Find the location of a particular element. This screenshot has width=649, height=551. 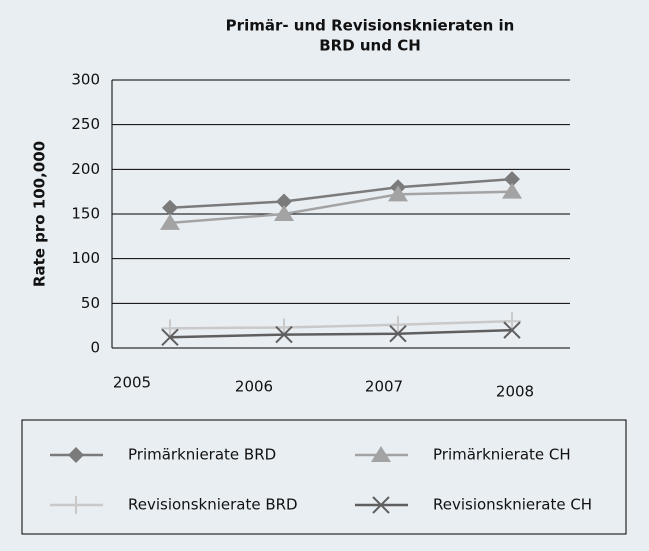

chart-title: Primär- und Revisionsknieraten in is located at coordinates (370, 26).